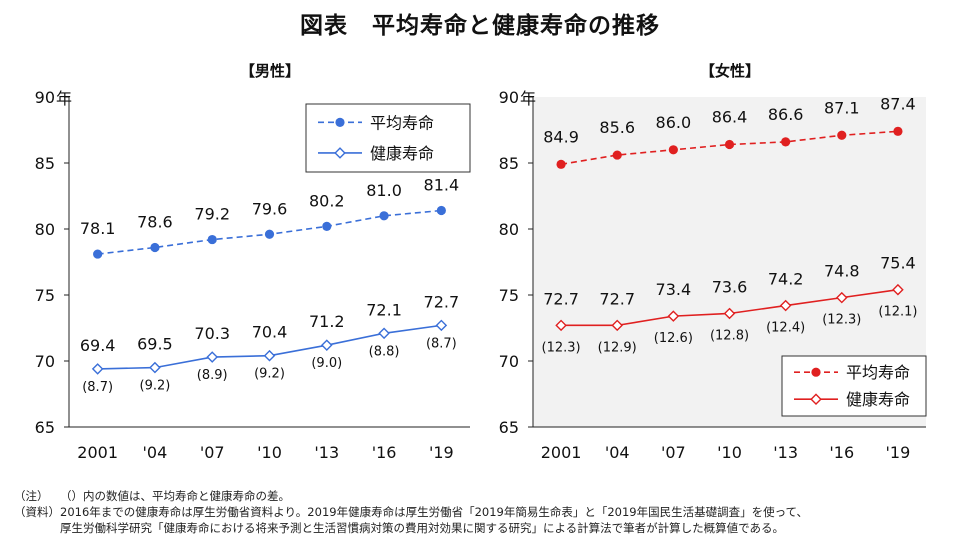 Image resolution: width=960 pixels, height=545 pixels. Describe the element at coordinates (509, 427) in the screenshot. I see `female-y-tick-label: 65` at that location.